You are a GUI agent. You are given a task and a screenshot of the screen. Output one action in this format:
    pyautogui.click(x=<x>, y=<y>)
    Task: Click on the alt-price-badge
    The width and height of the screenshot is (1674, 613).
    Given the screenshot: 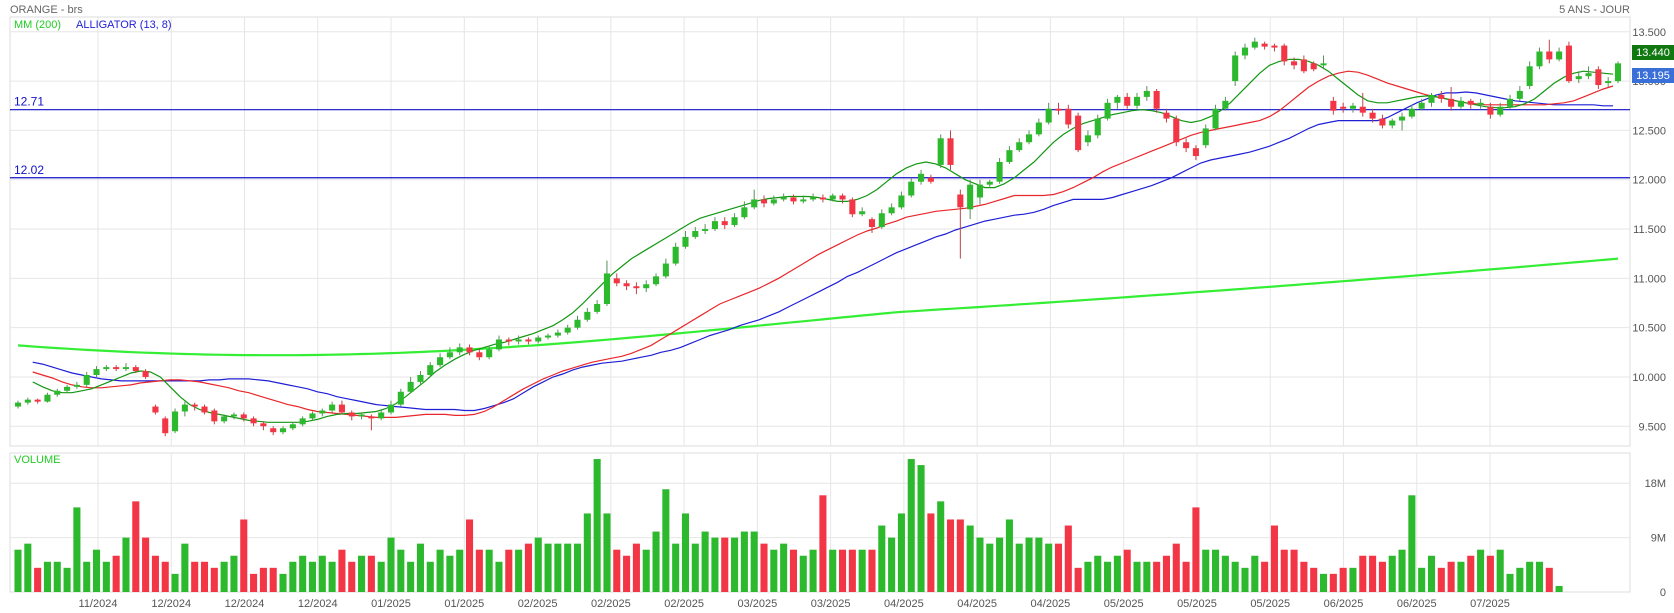 What is the action you would take?
    pyautogui.click(x=1653, y=75)
    